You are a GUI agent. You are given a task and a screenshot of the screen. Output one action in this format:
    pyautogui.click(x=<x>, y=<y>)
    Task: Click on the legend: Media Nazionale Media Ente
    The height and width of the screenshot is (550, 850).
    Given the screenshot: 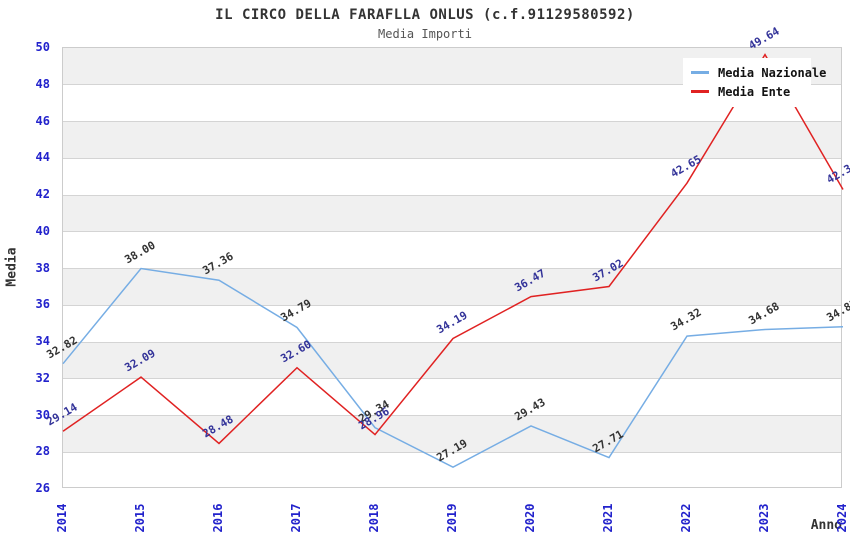 What is the action you would take?
    pyautogui.click(x=754, y=82)
    